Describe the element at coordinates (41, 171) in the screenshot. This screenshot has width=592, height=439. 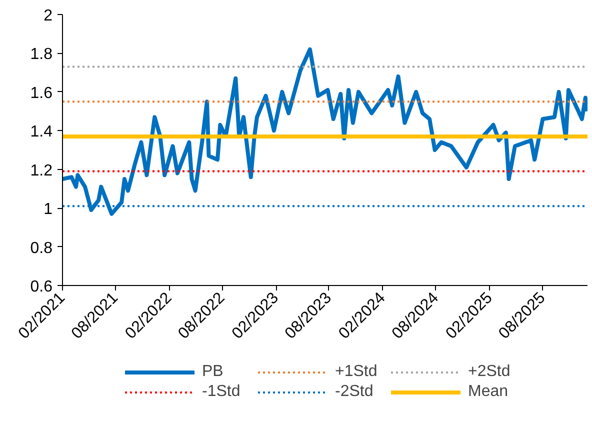
I see `y-tick-label: 1.2` at that location.